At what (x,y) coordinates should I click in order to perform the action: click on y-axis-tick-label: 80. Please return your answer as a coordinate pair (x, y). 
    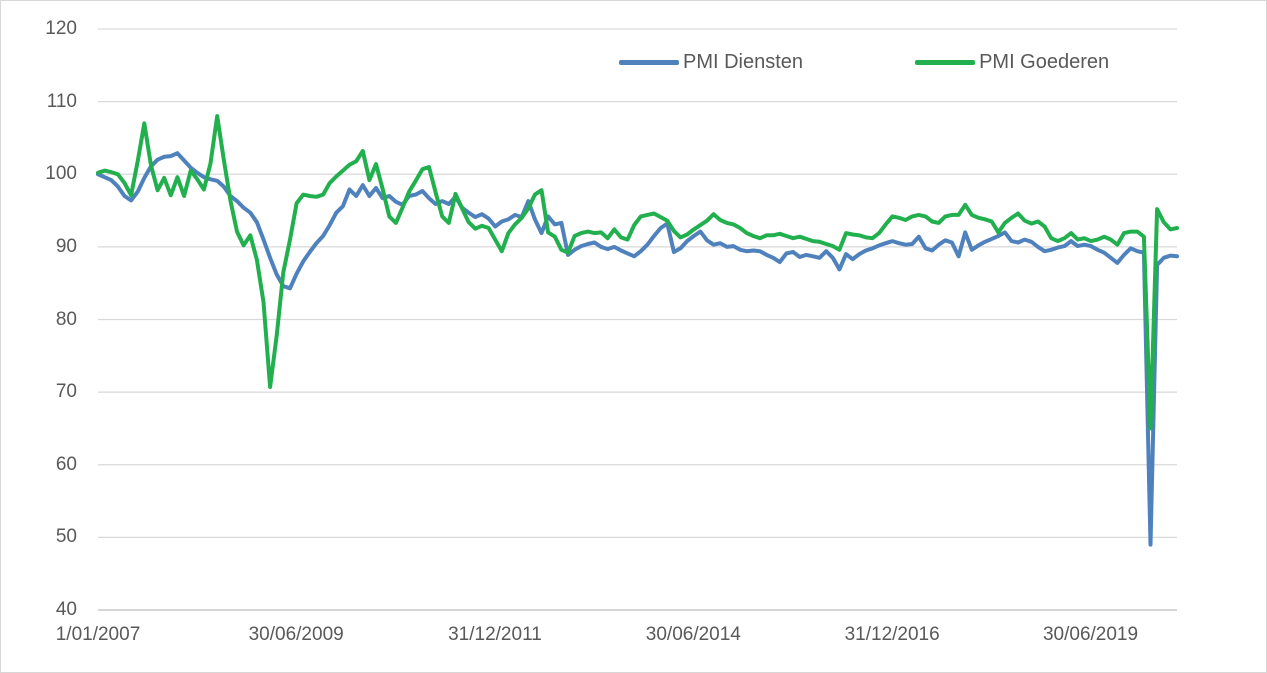
    Looking at the image, I should click on (66, 319).